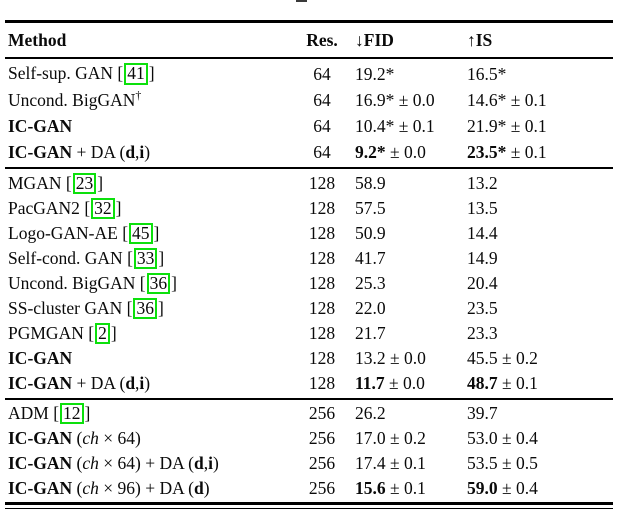 The height and width of the screenshot is (509, 619). I want to click on table-row: IC-GAN 64 10.4* ± 0.1 21.9* ± 0.1, so click(309, 126).